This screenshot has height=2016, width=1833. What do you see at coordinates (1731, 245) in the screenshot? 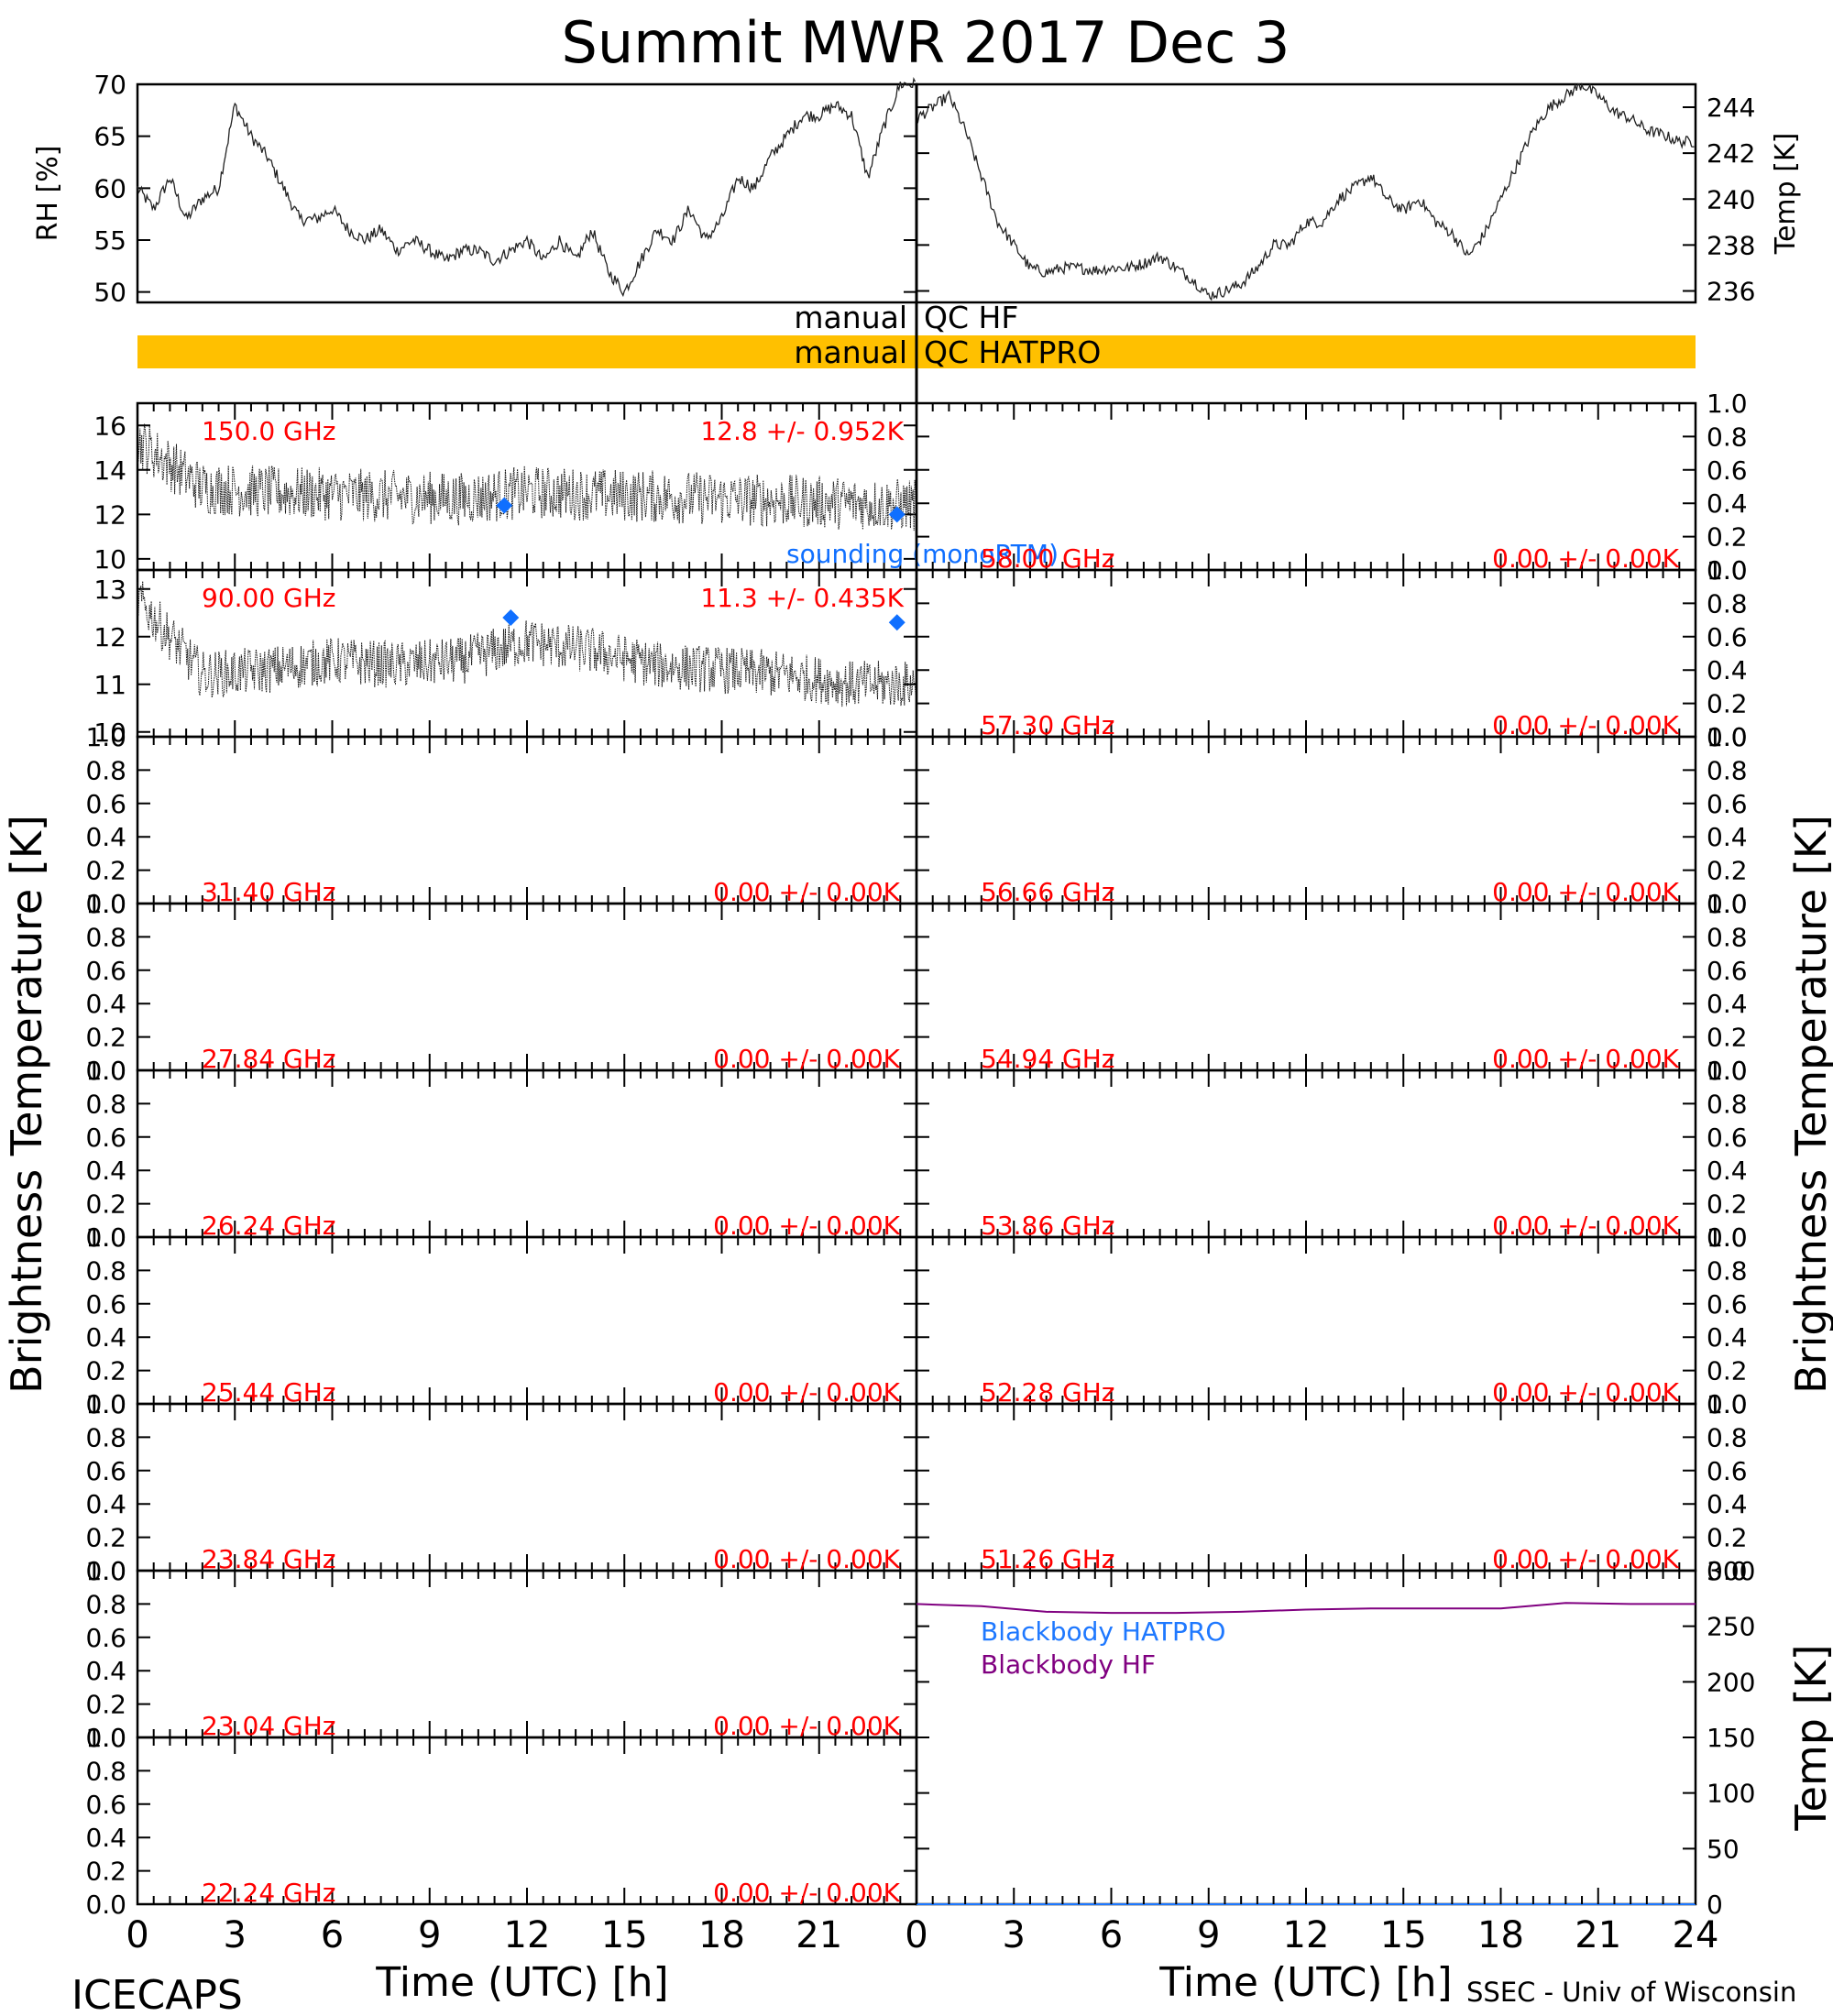
I see `temp-ytick-label: 238` at bounding box center [1731, 245].